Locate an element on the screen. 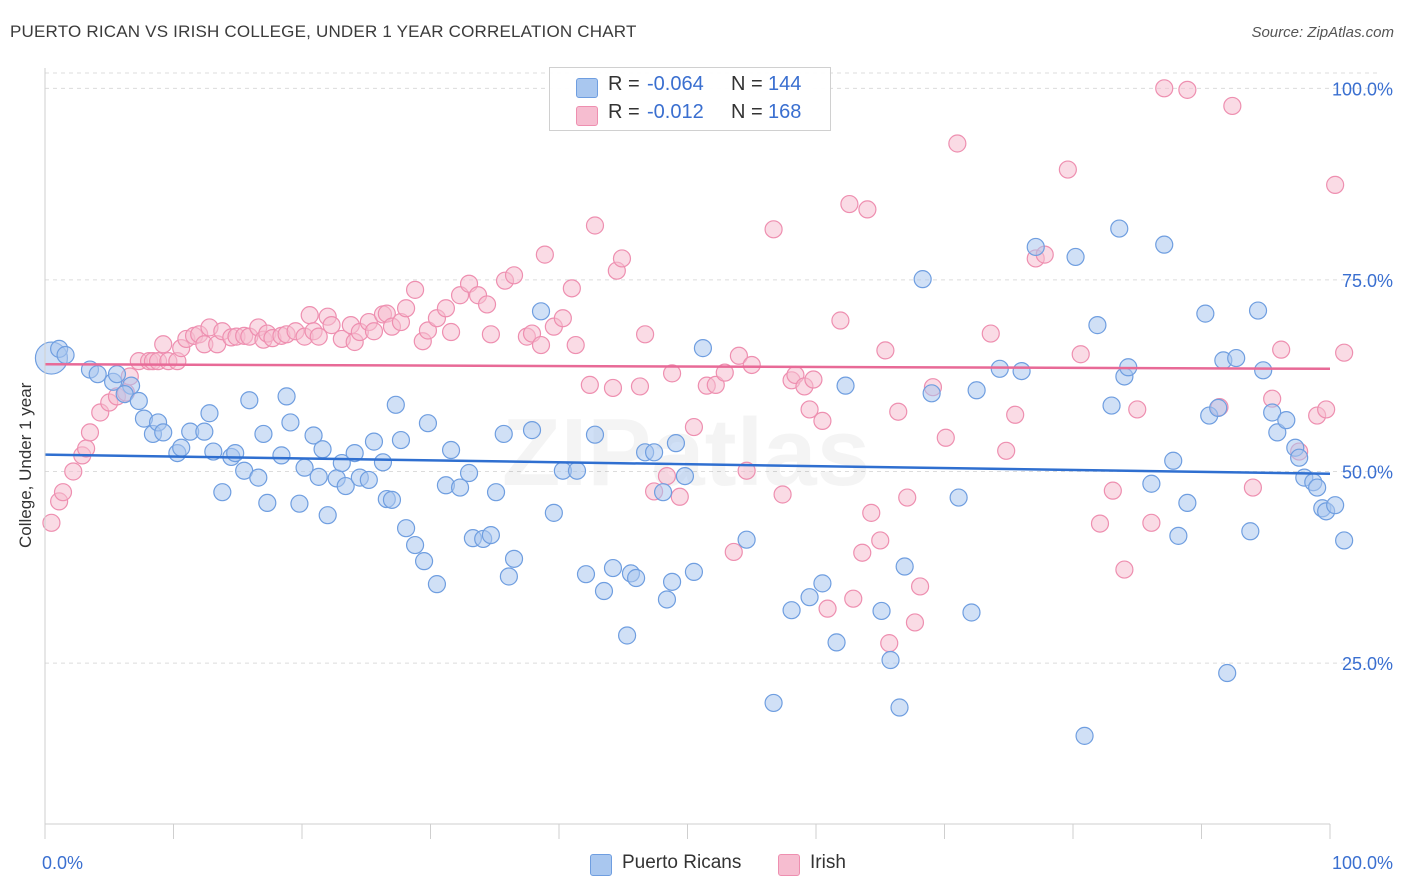 This screenshot has width=1406, height=892. y-tick-label: 25.0% is located at coordinates (1367, 664).